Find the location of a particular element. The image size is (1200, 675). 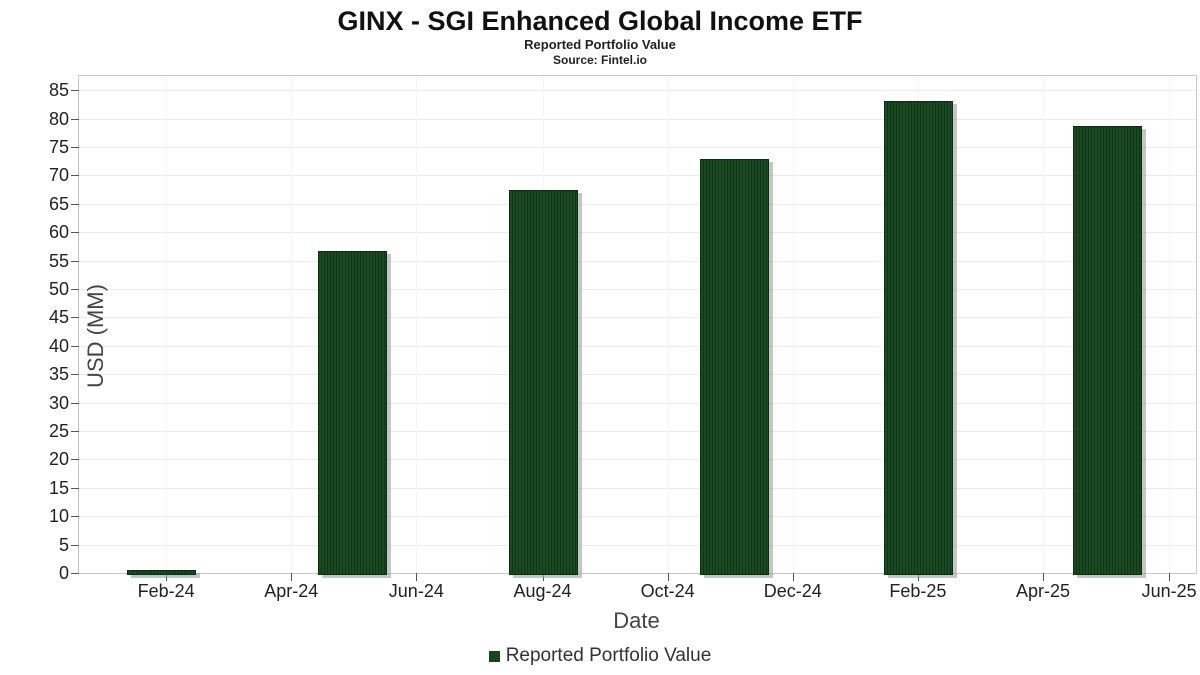

y-tick-label: 20 is located at coordinates (58, 459).